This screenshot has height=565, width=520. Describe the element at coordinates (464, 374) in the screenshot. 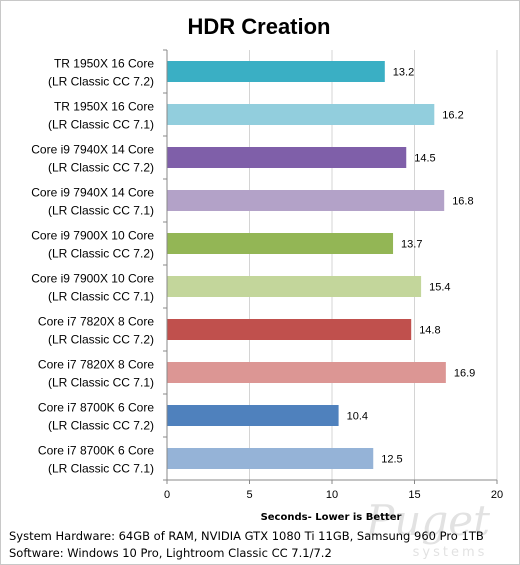

I see `data-label: 16.9` at that location.